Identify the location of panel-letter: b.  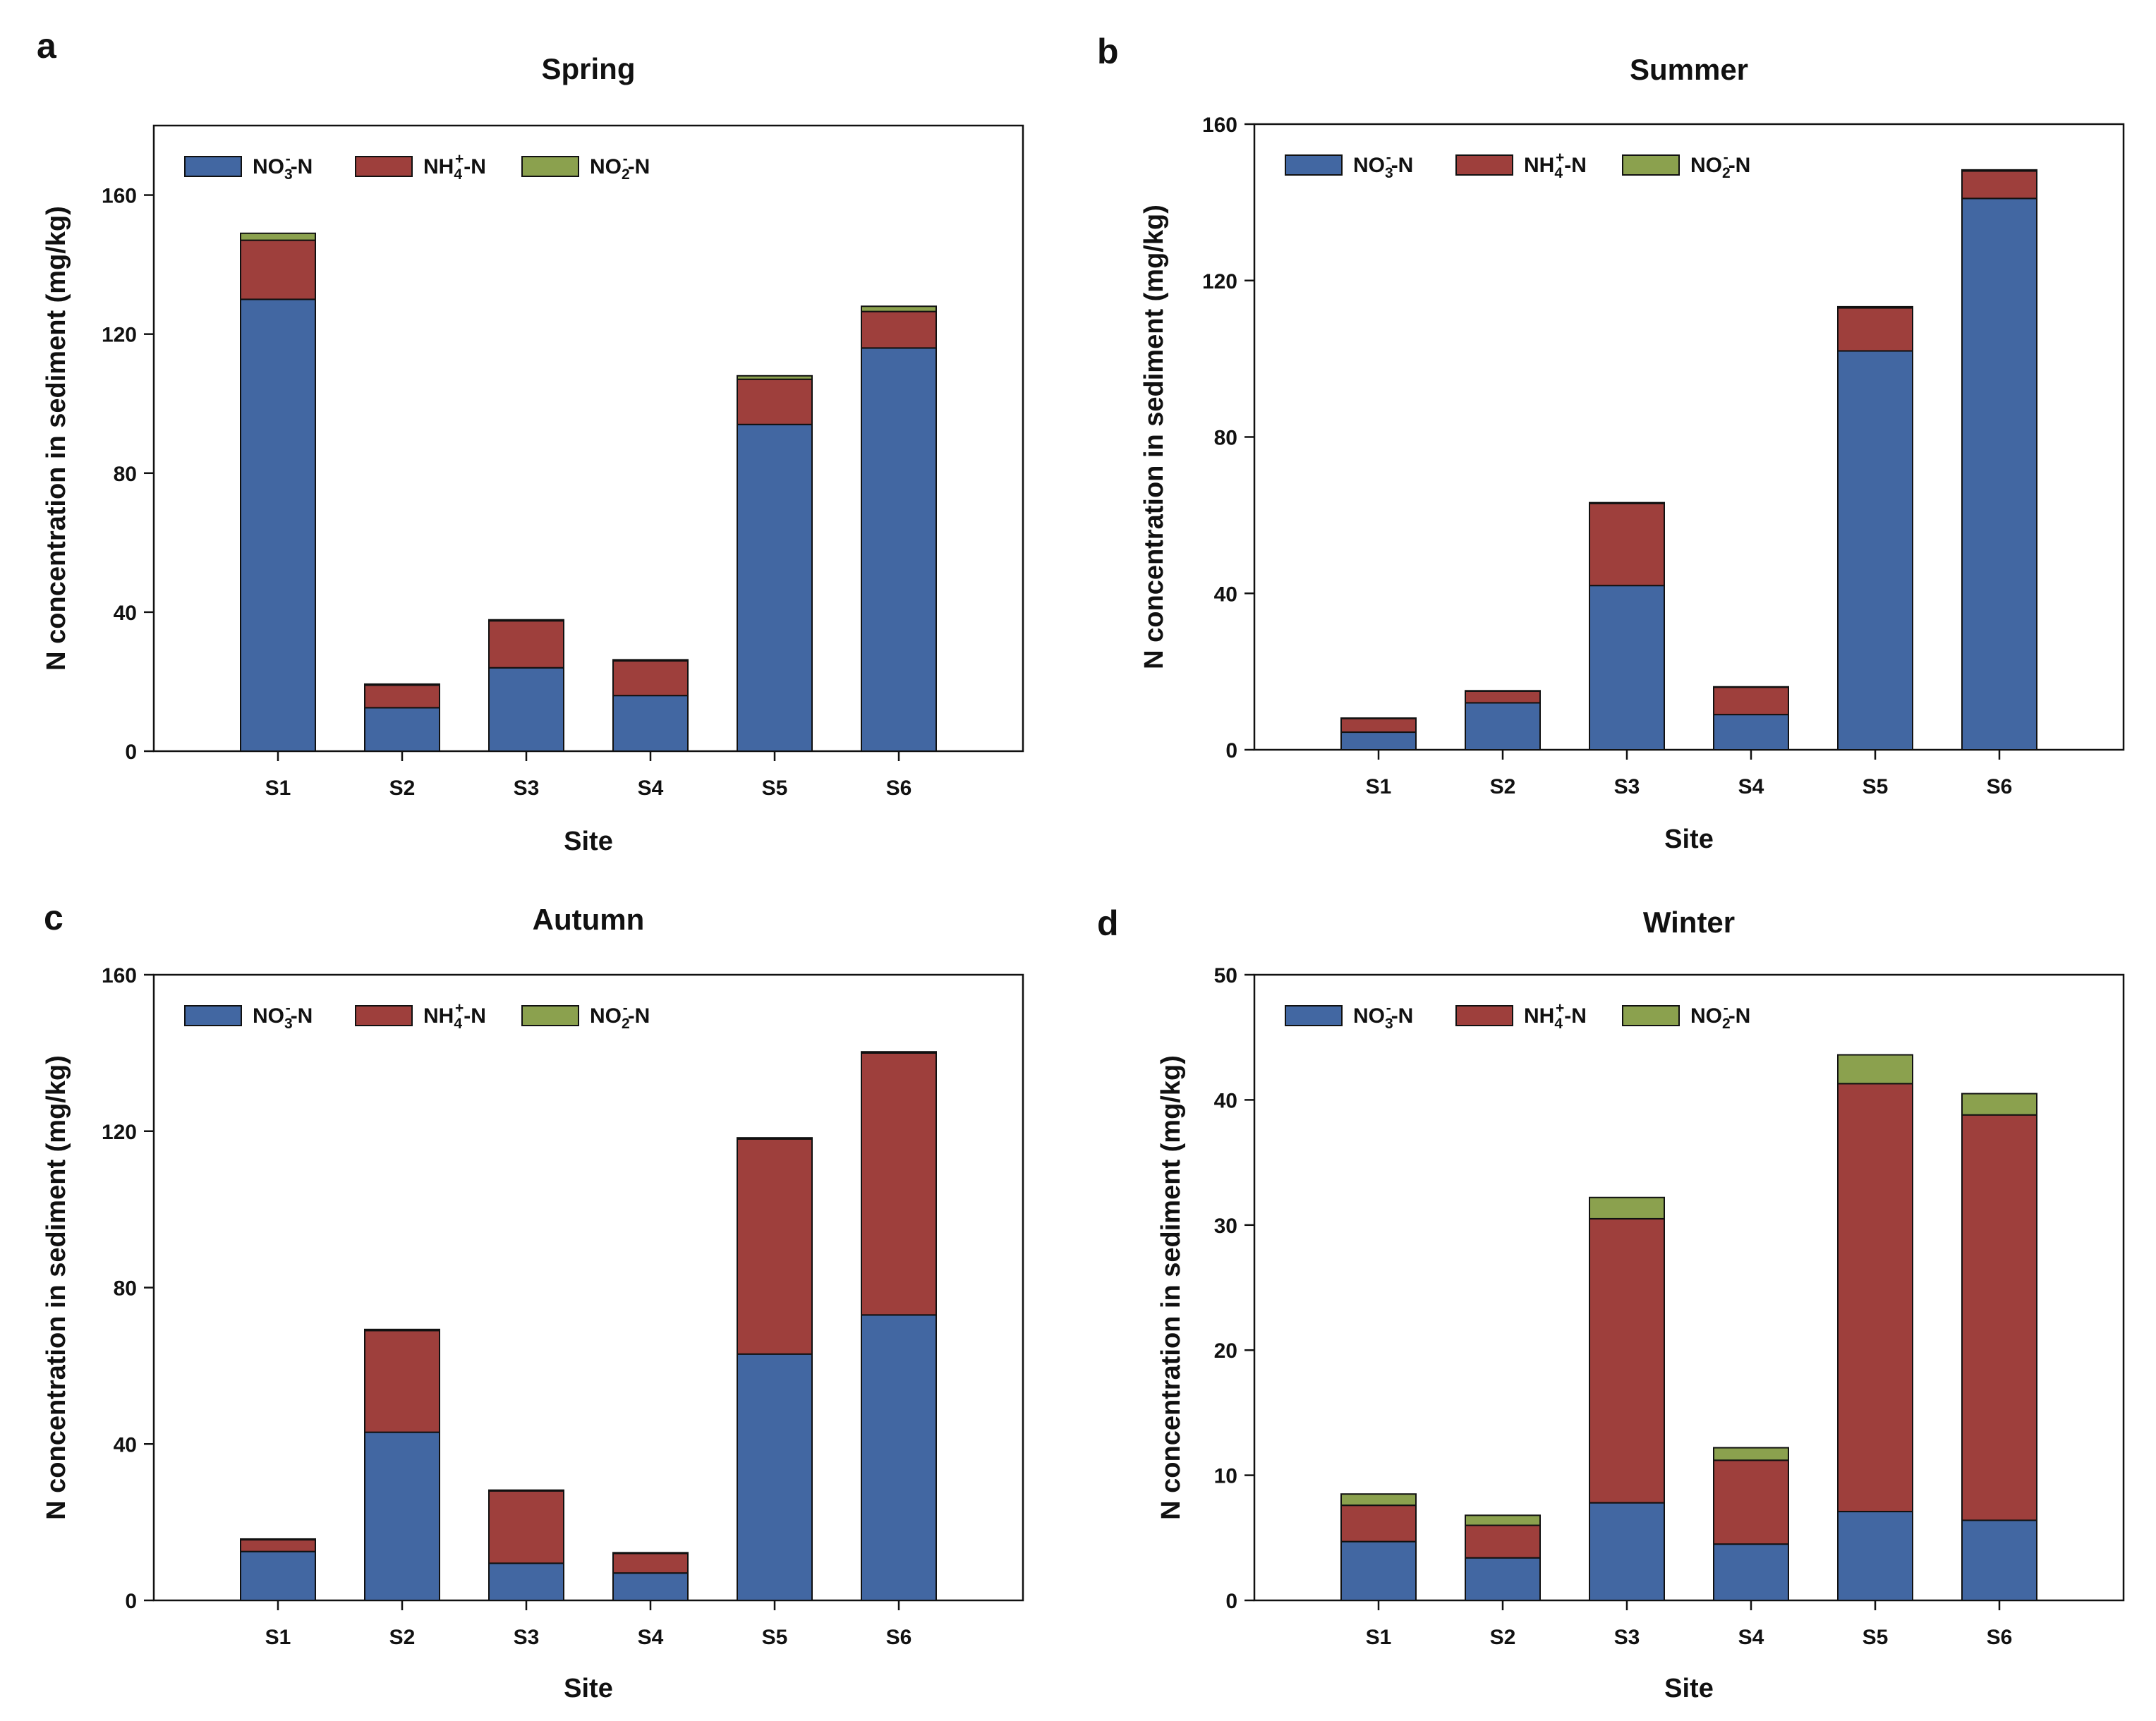
(1108, 51).